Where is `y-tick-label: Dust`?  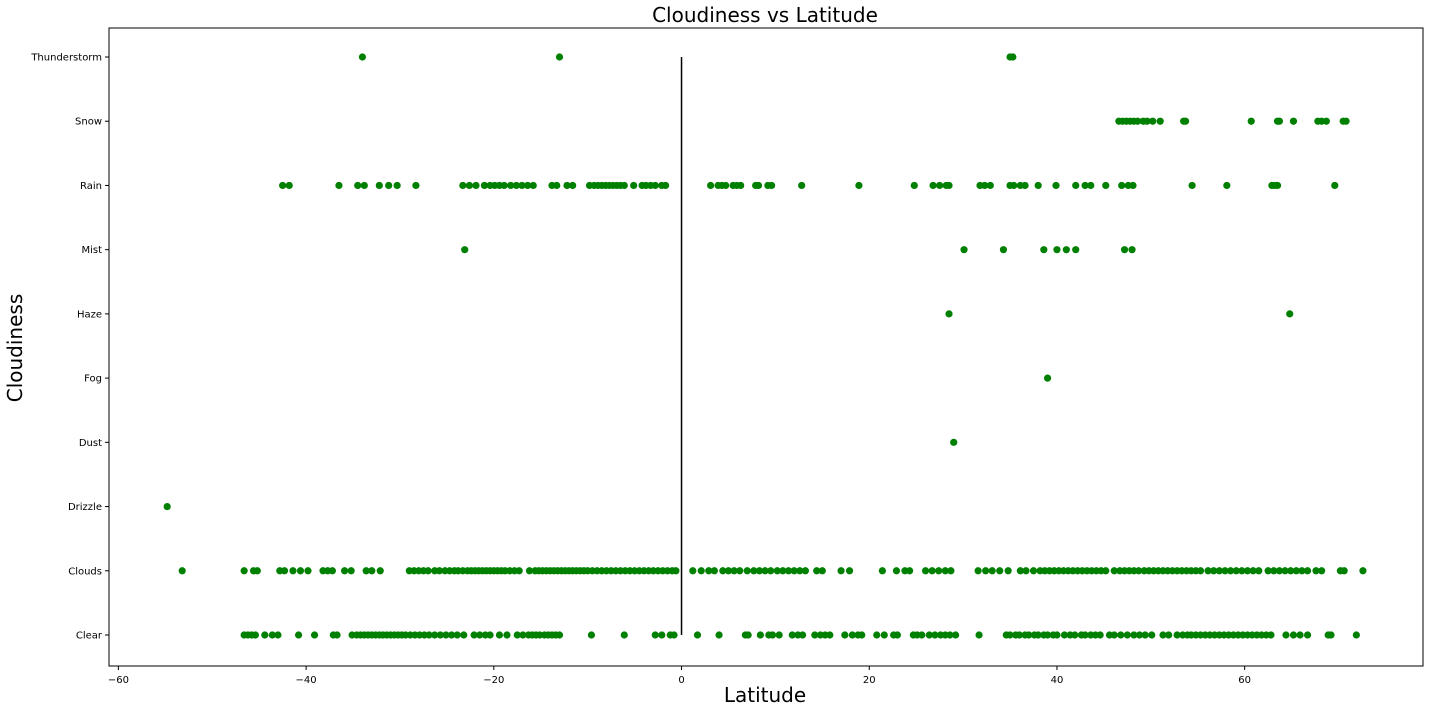 y-tick-label: Dust is located at coordinates (90, 443).